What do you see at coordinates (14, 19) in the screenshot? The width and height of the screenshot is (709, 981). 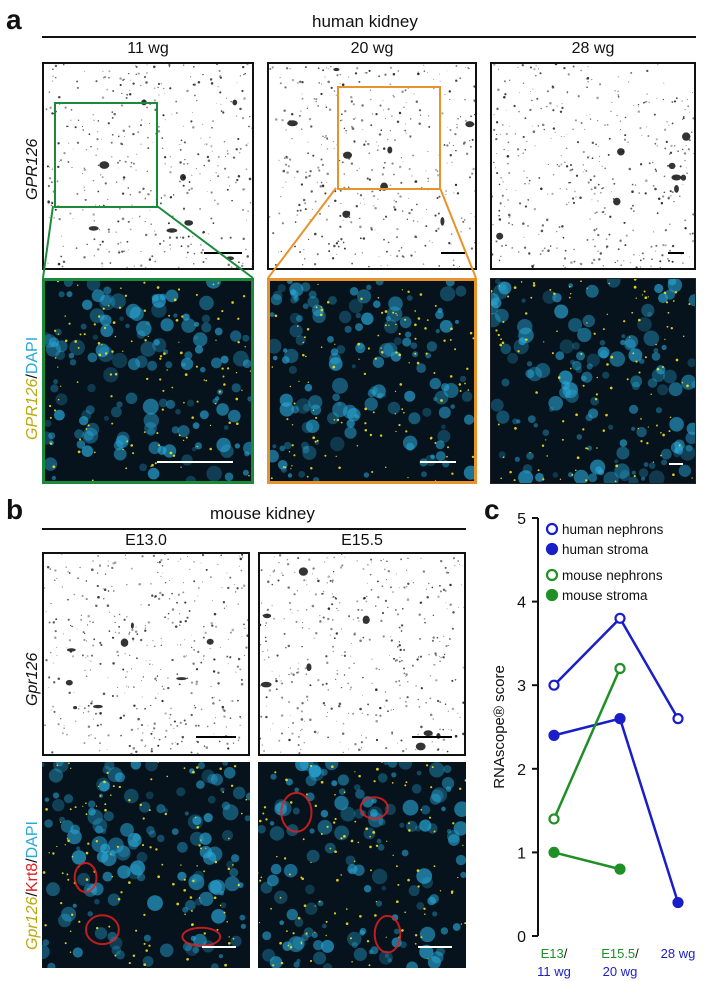 I see `panel-a-letter: a` at bounding box center [14, 19].